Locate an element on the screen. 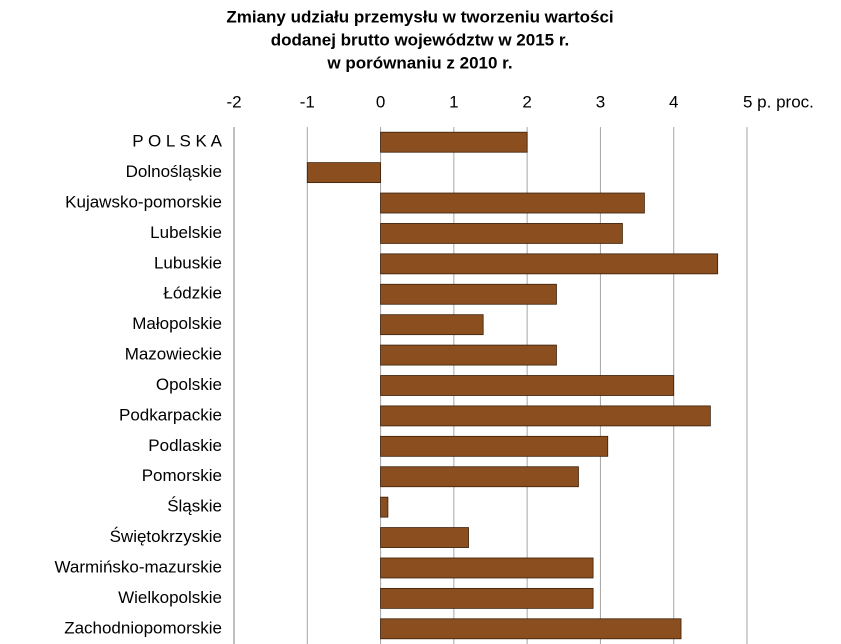  chart-title: dodanej brutto województw w 2015 r. is located at coordinates (420, 39).